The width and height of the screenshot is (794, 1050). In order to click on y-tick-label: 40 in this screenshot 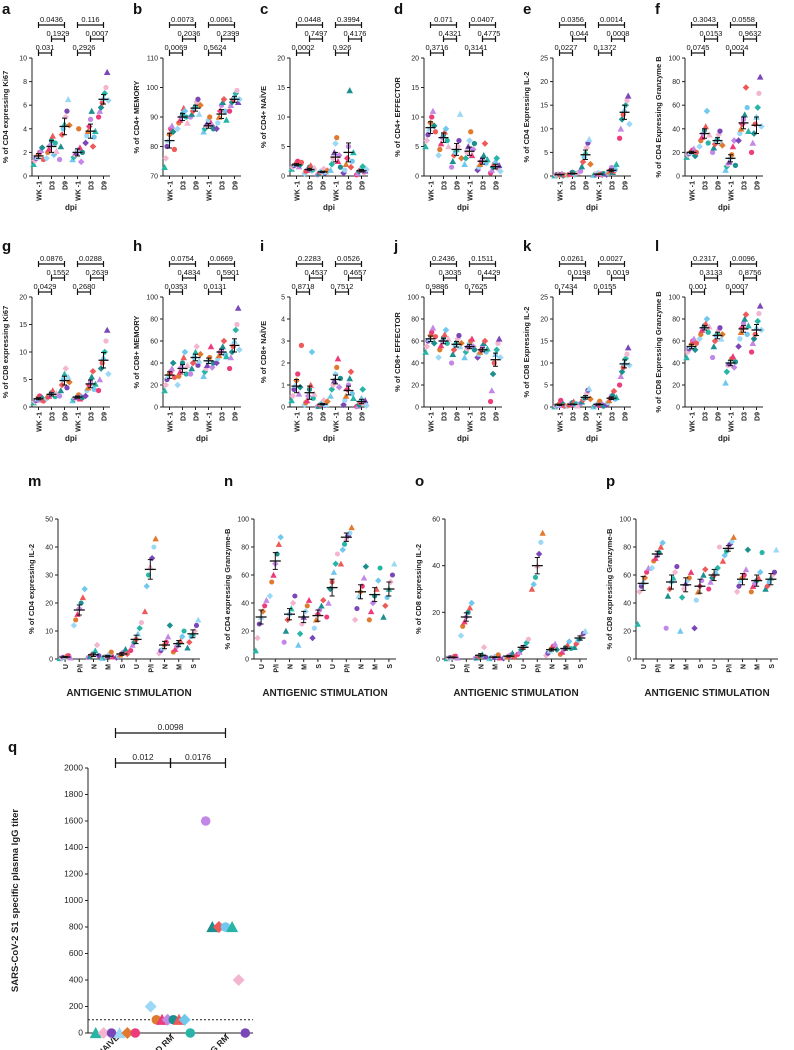, I will do `click(436, 566)`.